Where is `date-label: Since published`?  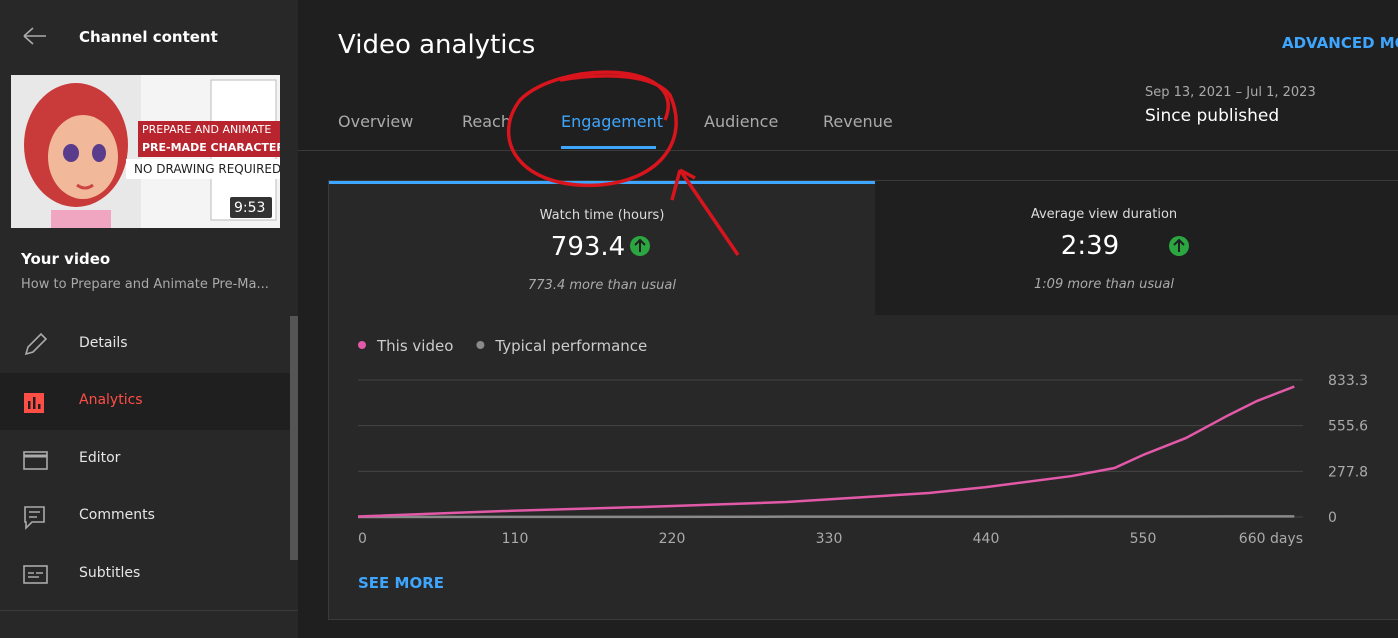
date-label: Since published is located at coordinates (1212, 116).